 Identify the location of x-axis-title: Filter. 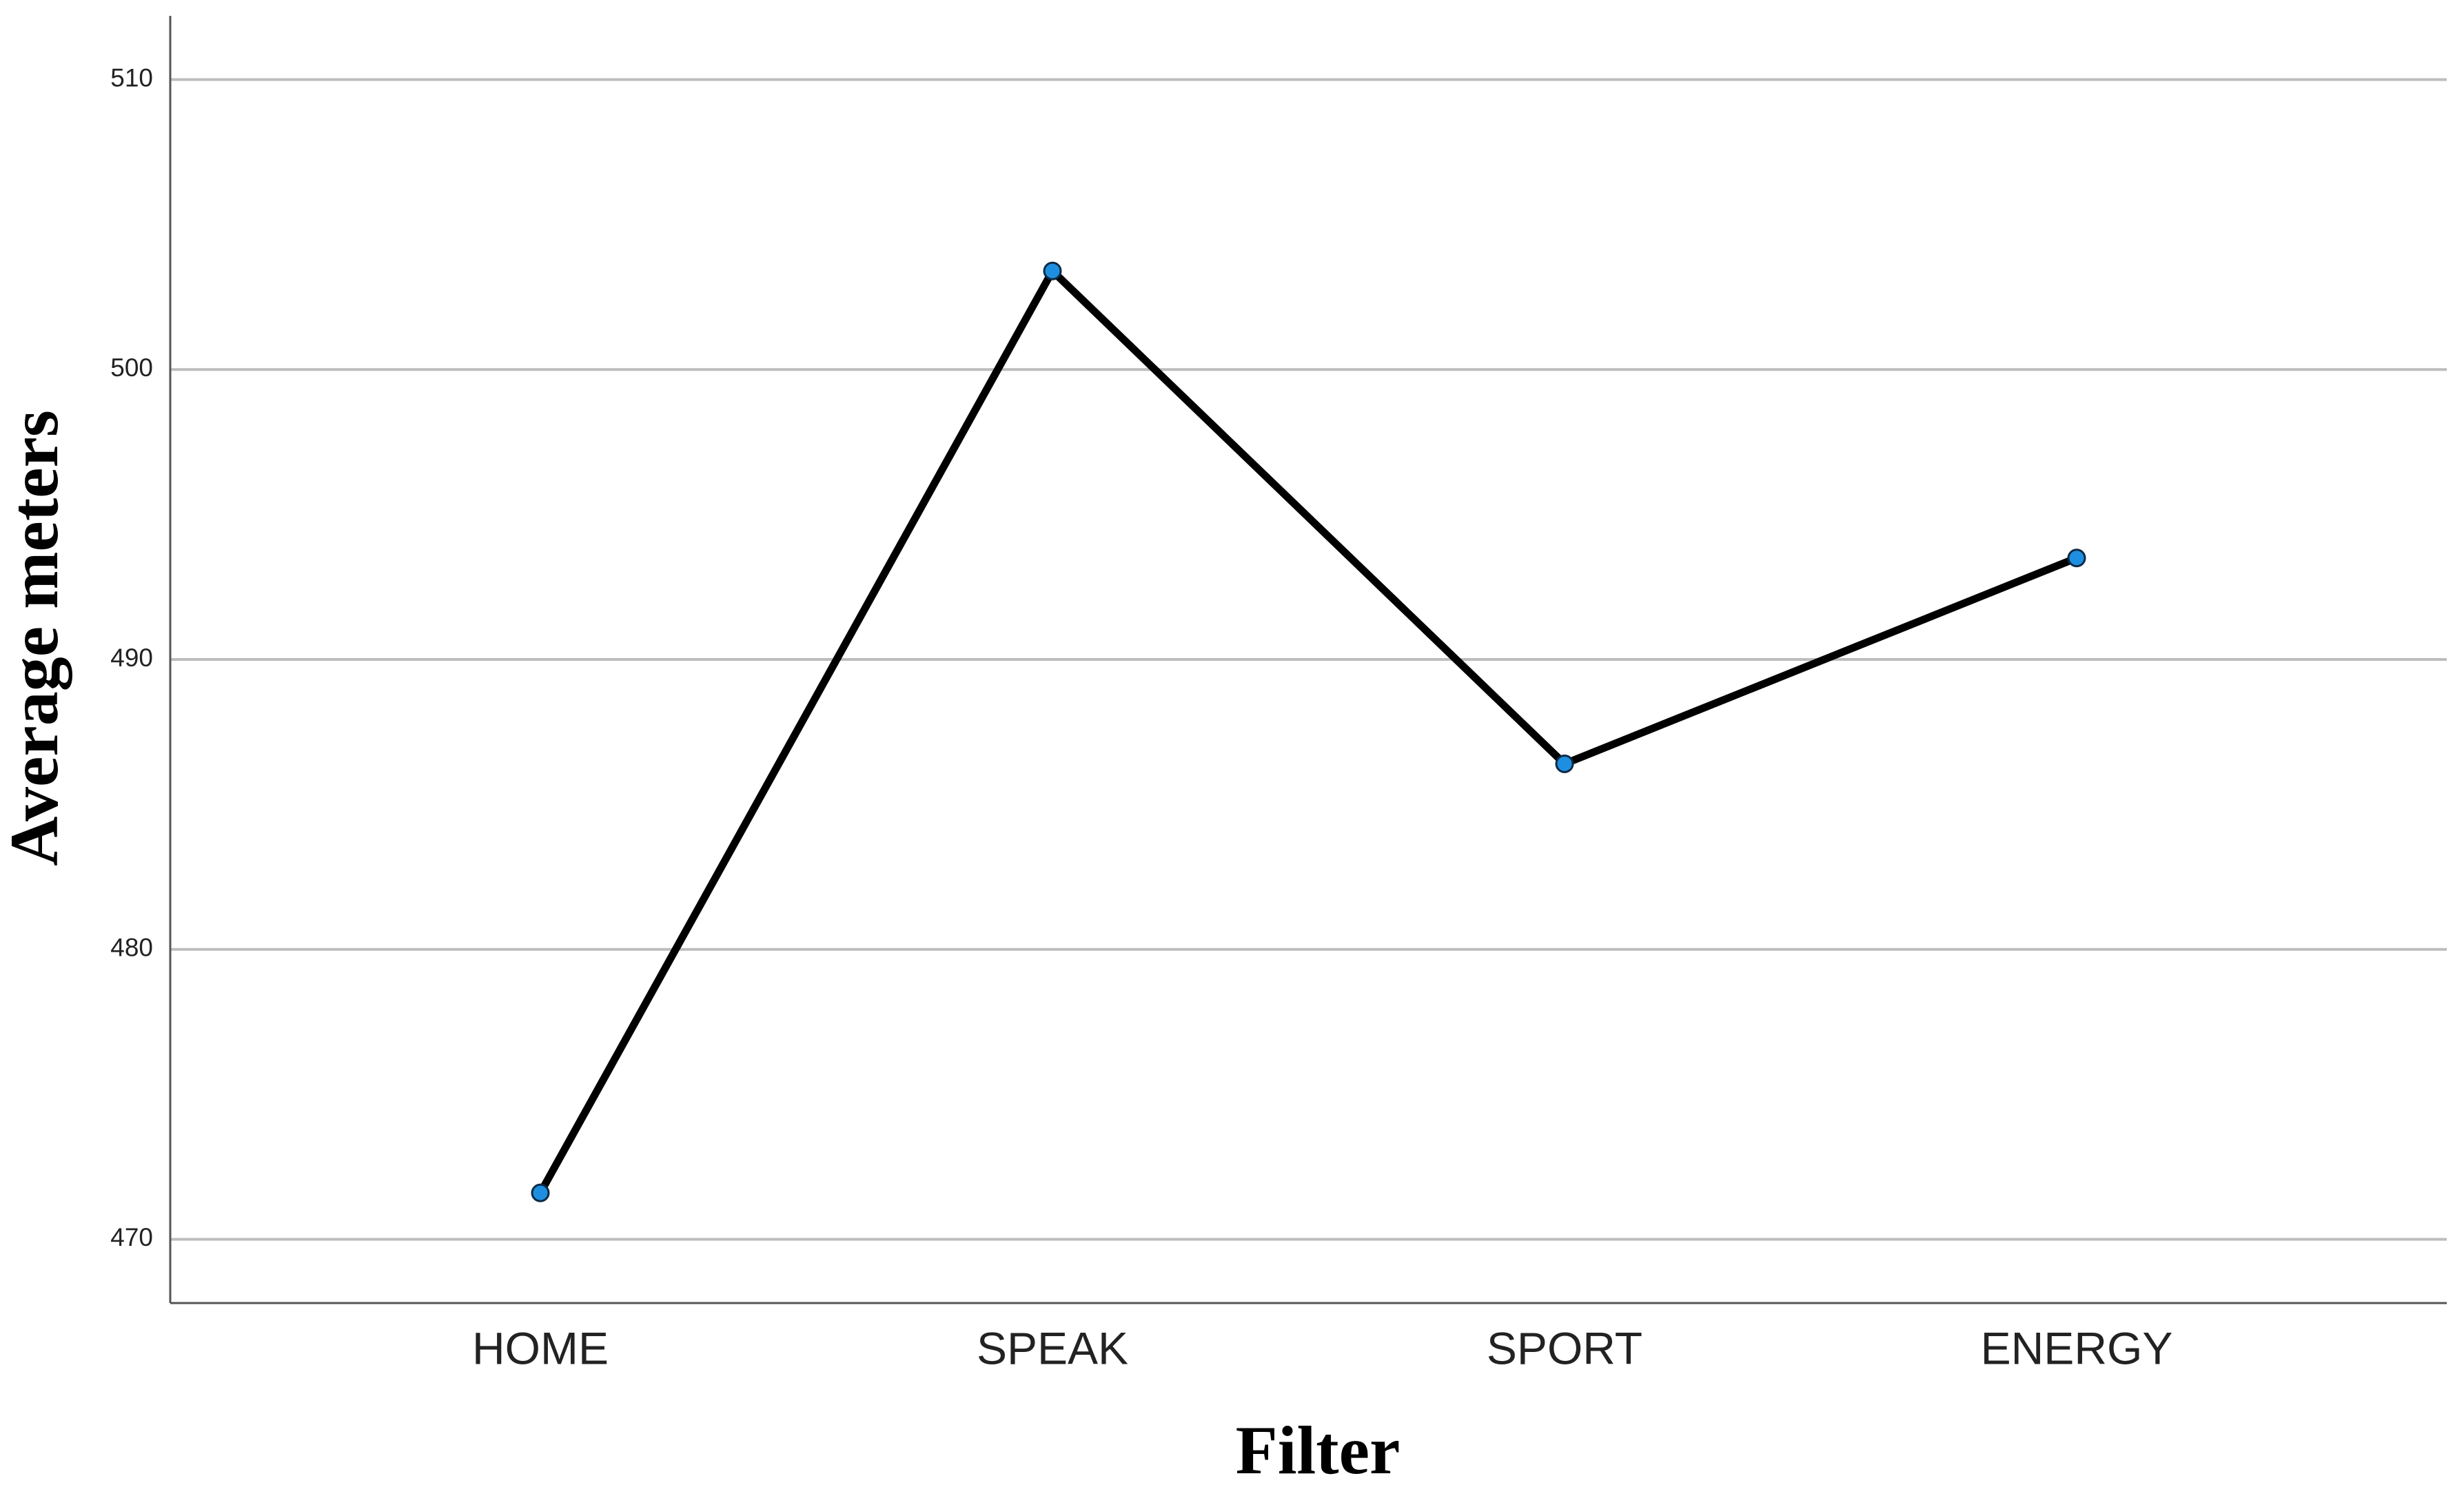
(1318, 1450).